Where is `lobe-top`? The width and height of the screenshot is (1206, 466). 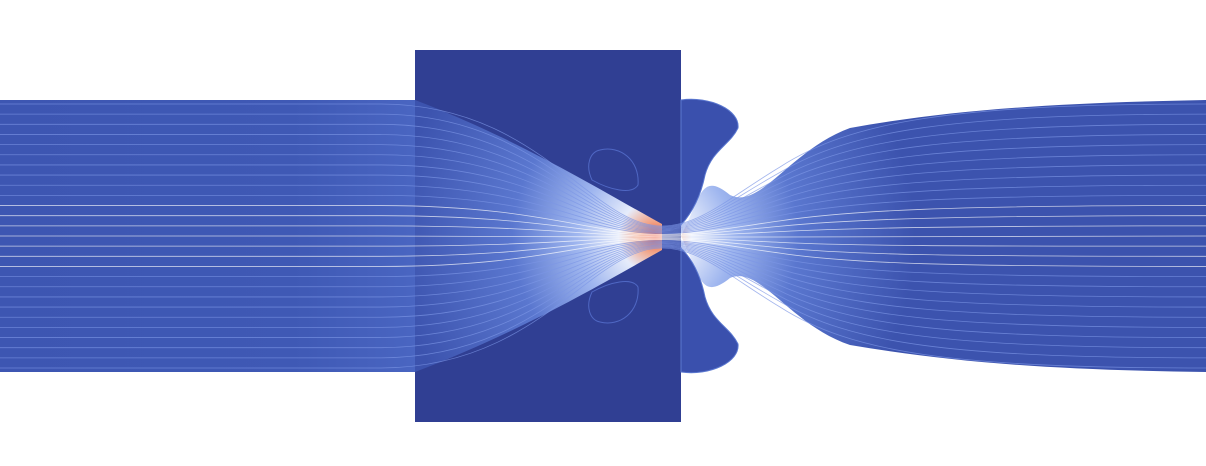
lobe-top is located at coordinates (709, 162).